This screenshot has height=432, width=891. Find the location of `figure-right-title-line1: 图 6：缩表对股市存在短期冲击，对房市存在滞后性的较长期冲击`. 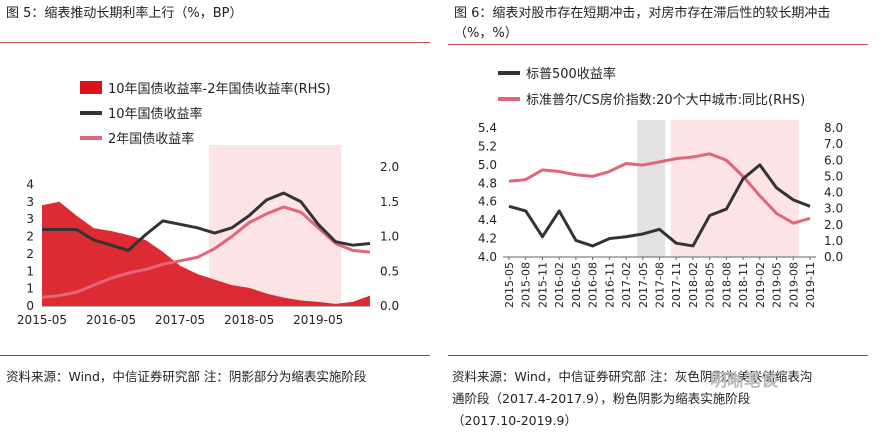

figure-right-title-line1: 图 6：缩表对股市存在短期冲击，对房市存在滞后性的较长期冲击 is located at coordinates (642, 13).